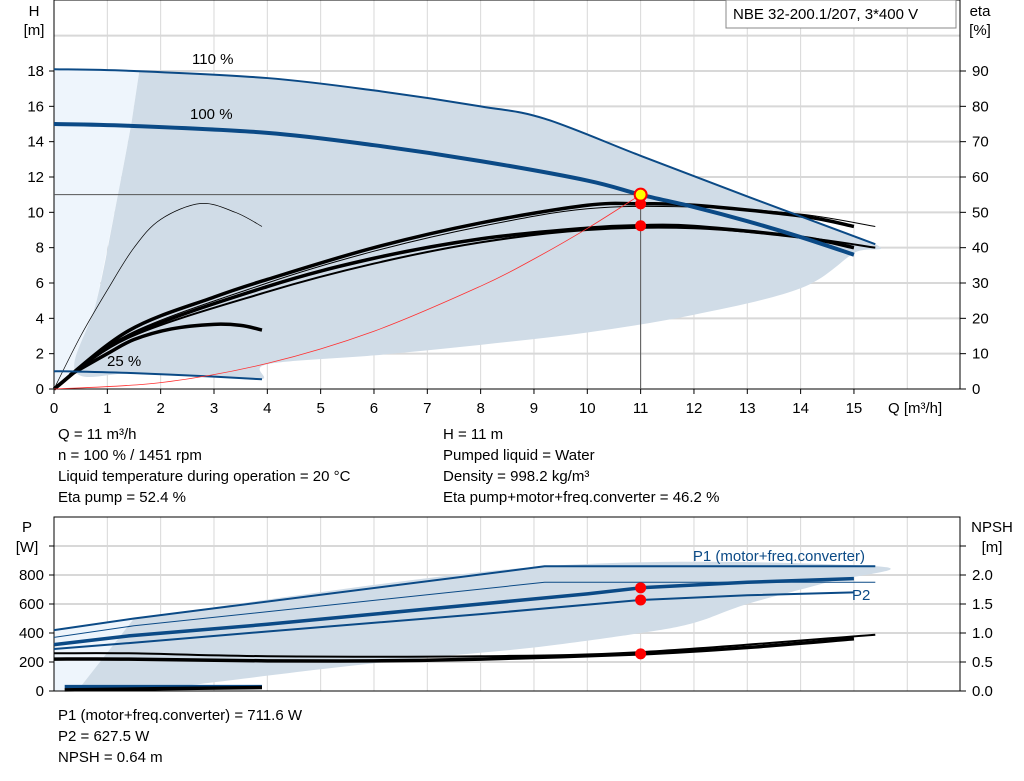 The image size is (1024, 781). What do you see at coordinates (980, 142) in the screenshot?
I see `y2-tick-label: 70` at bounding box center [980, 142].